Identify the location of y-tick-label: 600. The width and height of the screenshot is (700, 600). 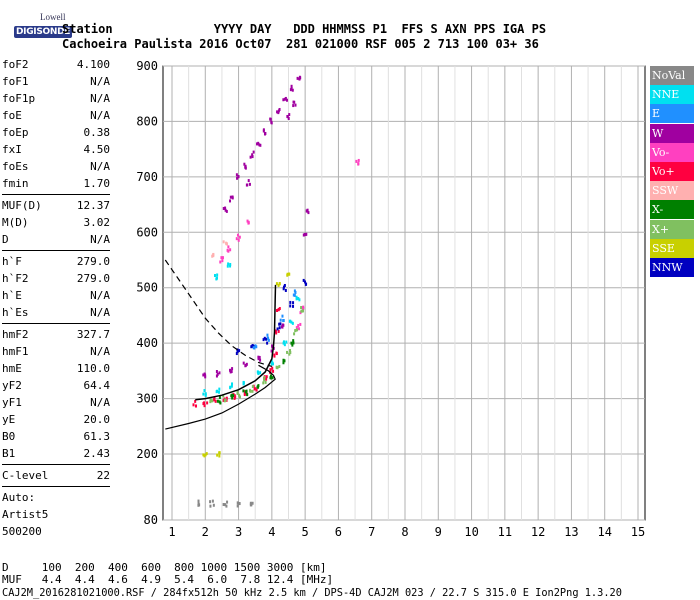
(147, 232).